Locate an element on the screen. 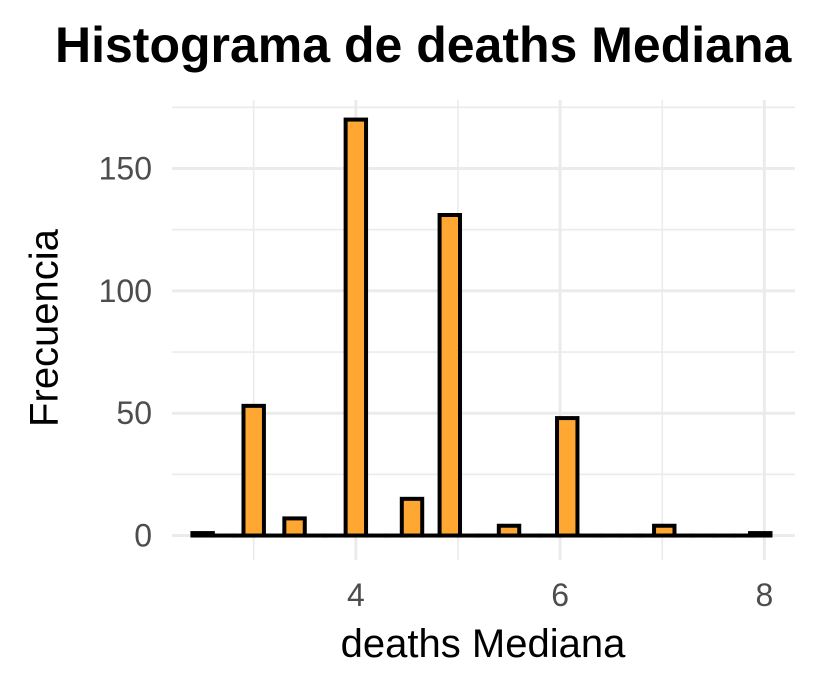 This screenshot has height=695, width=818. x-axis-label: deaths Mediana is located at coordinates (483, 644).